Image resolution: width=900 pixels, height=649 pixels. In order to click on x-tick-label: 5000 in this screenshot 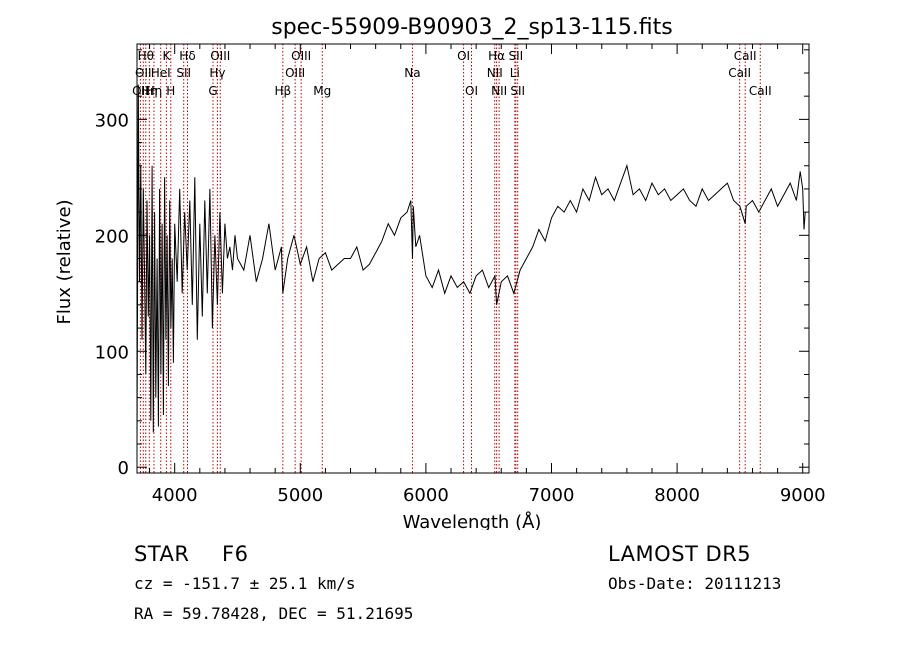, I will do `click(300, 495)`.